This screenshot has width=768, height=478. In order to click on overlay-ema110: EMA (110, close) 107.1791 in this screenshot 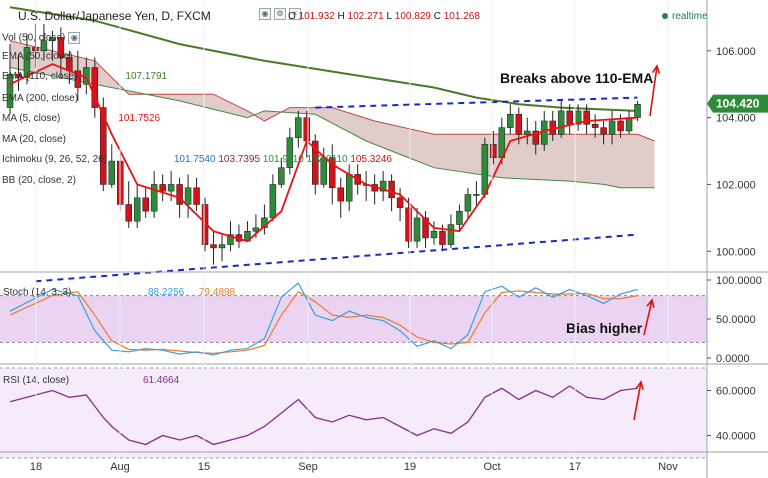, I will do `click(84, 76)`.